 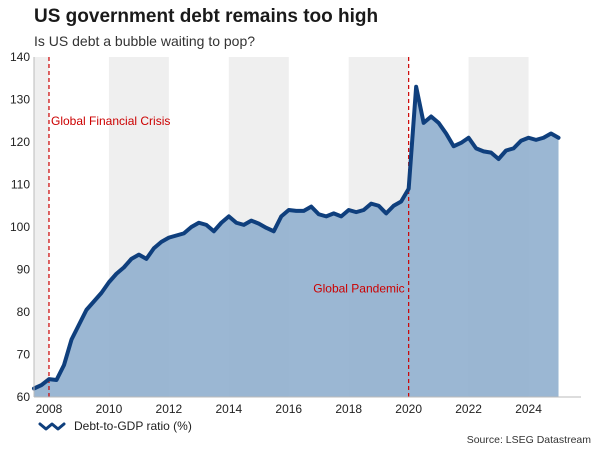 I want to click on chart-title: US government debt remains too high, so click(x=206, y=16).